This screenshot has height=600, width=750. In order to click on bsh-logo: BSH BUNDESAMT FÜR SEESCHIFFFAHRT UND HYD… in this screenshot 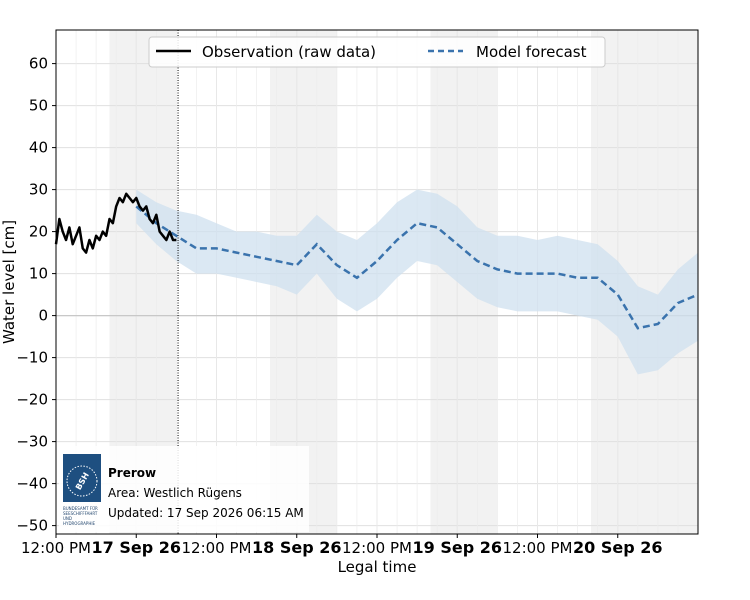, I will do `click(82, 490)`.